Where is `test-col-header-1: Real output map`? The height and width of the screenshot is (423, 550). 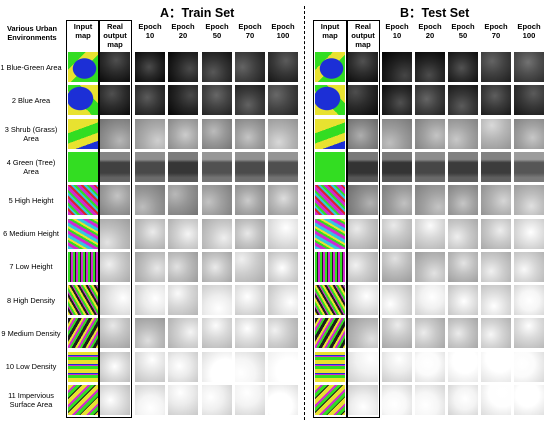 test-col-header-1: Real output map is located at coordinates (363, 35).